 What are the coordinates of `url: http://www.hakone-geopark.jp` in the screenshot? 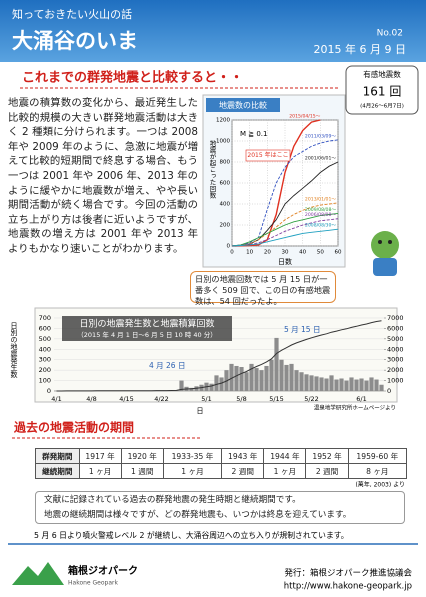 It's located at (348, 587).